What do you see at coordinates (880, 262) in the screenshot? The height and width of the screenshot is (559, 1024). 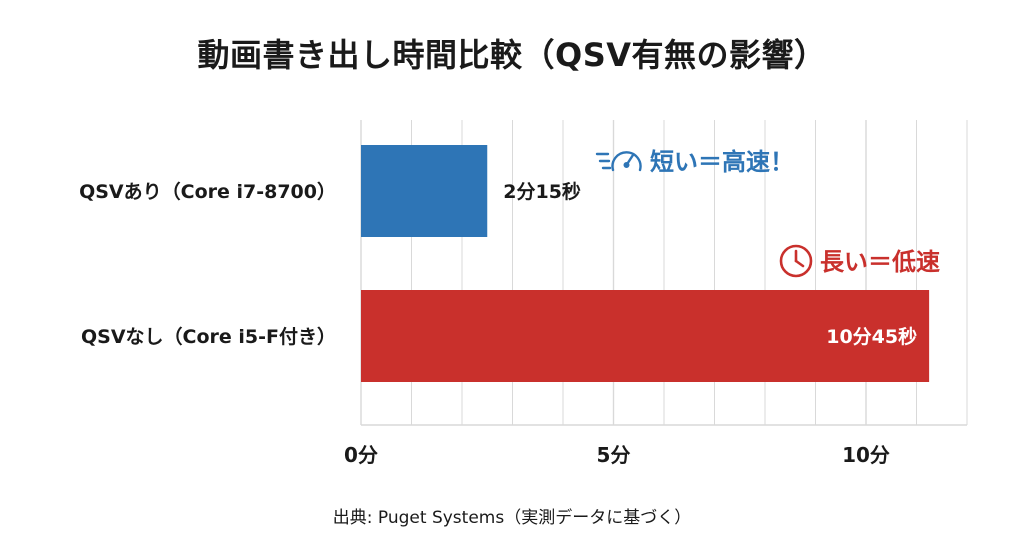 I see `slow-annotation-text: 長い＝低速` at bounding box center [880, 262].